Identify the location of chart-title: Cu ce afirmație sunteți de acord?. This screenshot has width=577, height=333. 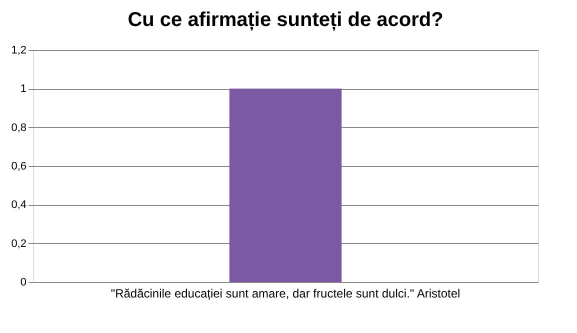
(286, 20).